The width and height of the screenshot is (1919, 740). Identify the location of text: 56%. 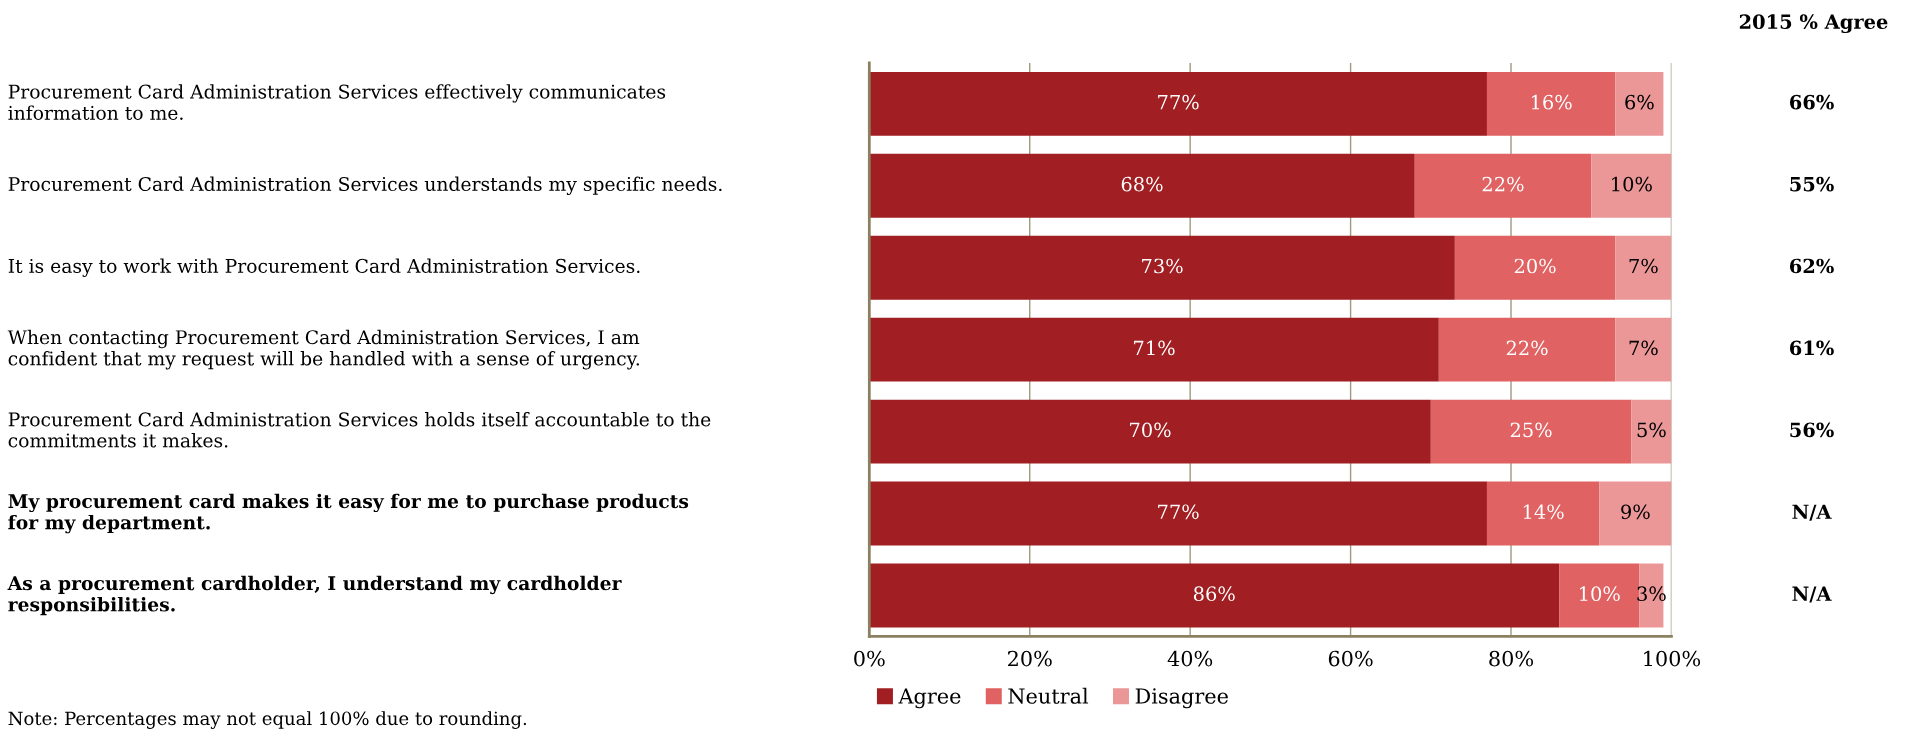
(1812, 430).